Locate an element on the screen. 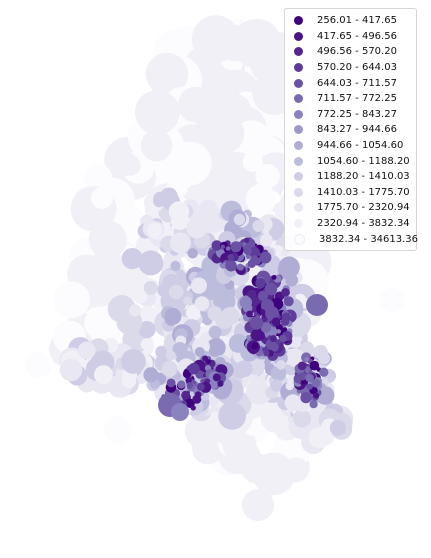 The width and height of the screenshot is (431, 558). legend-label: 1410.03 - 1775.70 is located at coordinates (363, 192).